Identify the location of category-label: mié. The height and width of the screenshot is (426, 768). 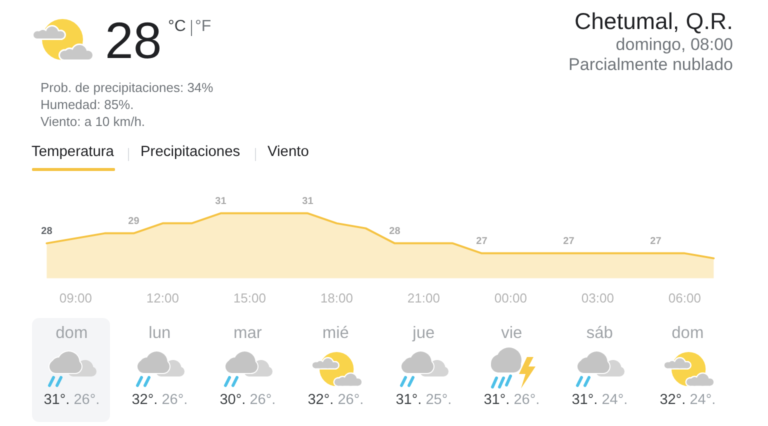
(335, 333).